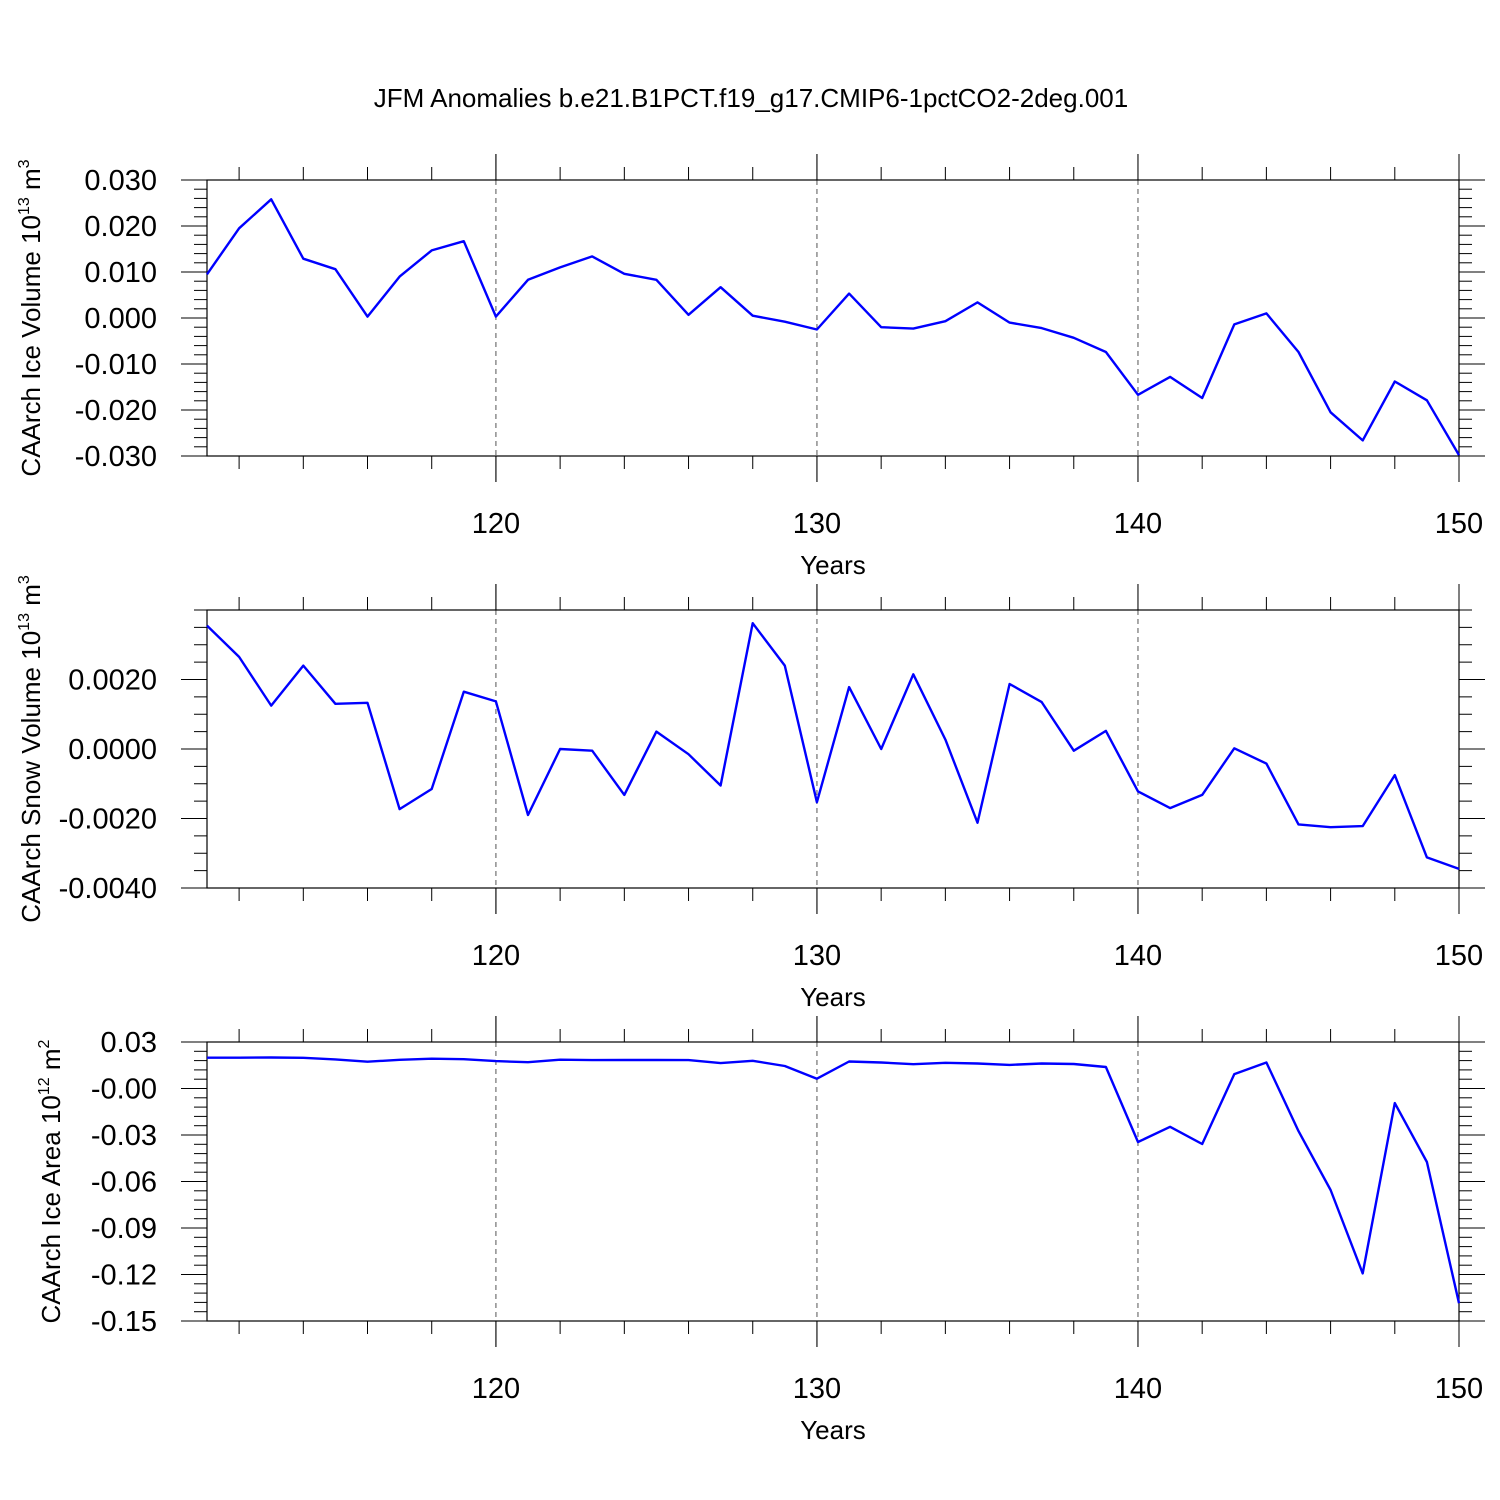 This screenshot has width=1500, height=1500. Describe the element at coordinates (51, 1181) in the screenshot. I see `y-axis-label: CAArch Ice Area 1012 m2` at that location.